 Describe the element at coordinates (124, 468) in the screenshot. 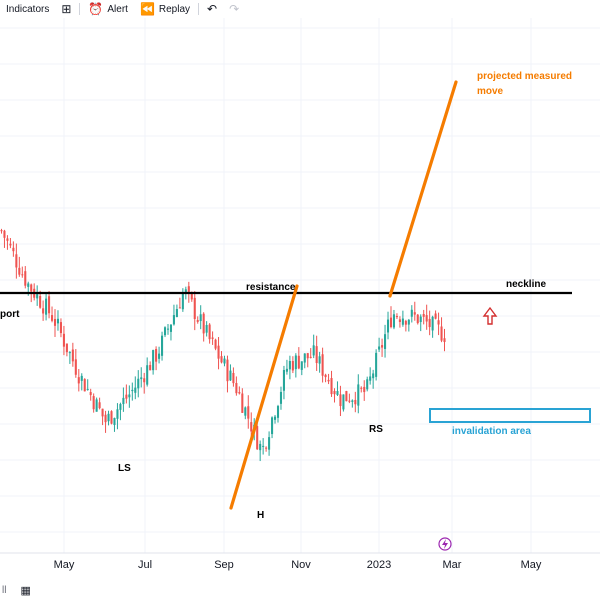

I see `left-shoulder-label: LS` at that location.